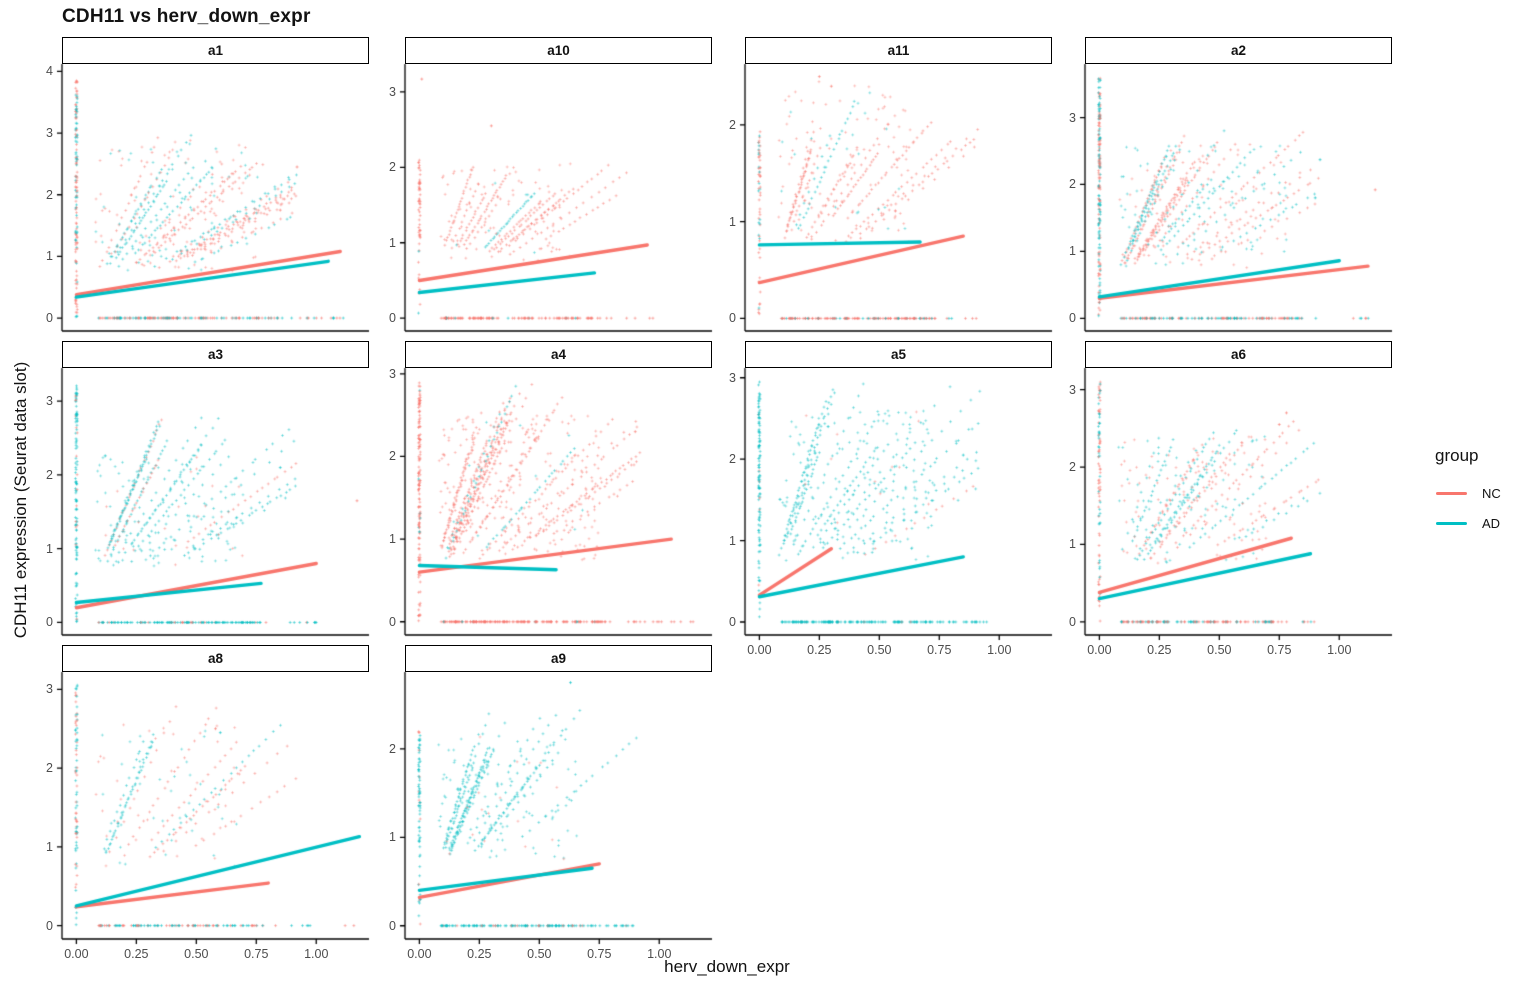 Image resolution: width=1519 pixels, height=982 pixels. Describe the element at coordinates (215, 658) in the screenshot. I see `facet-strip-label: a8` at that location.